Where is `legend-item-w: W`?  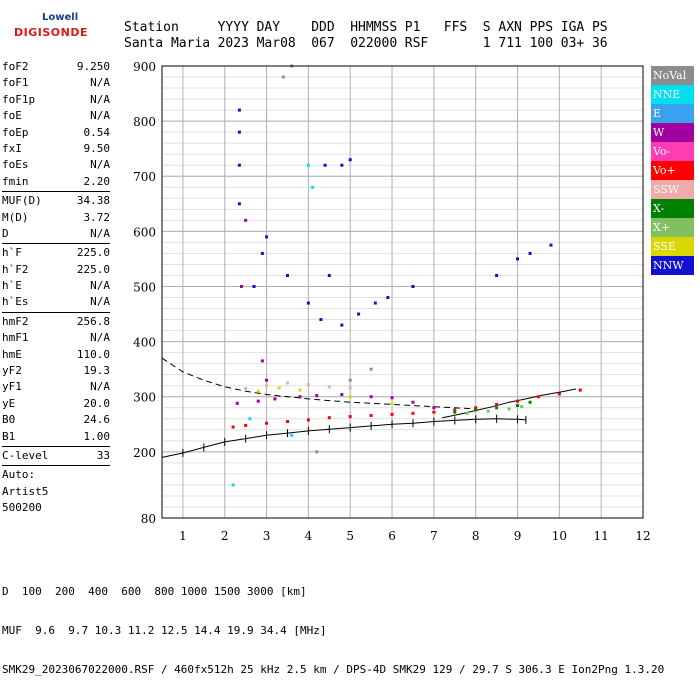 legend-item-w: W is located at coordinates (672, 132).